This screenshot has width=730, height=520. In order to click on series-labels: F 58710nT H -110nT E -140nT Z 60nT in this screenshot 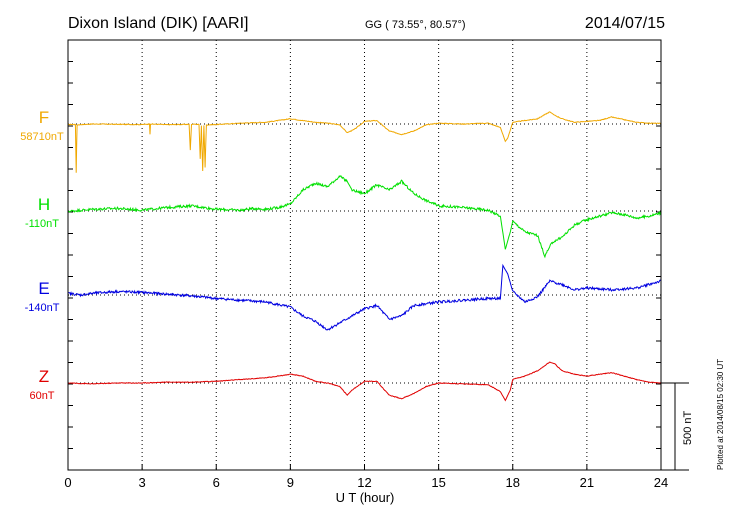, I will do `click(42, 255)`.